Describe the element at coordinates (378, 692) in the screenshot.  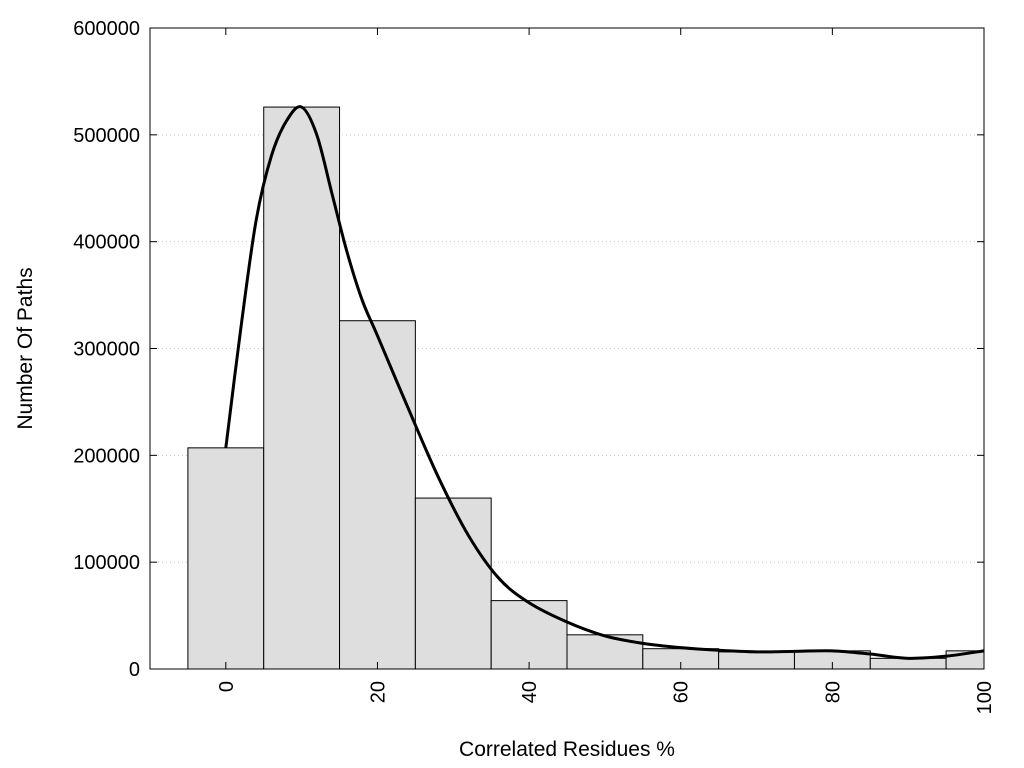
I see `x-tick-label: 20` at that location.